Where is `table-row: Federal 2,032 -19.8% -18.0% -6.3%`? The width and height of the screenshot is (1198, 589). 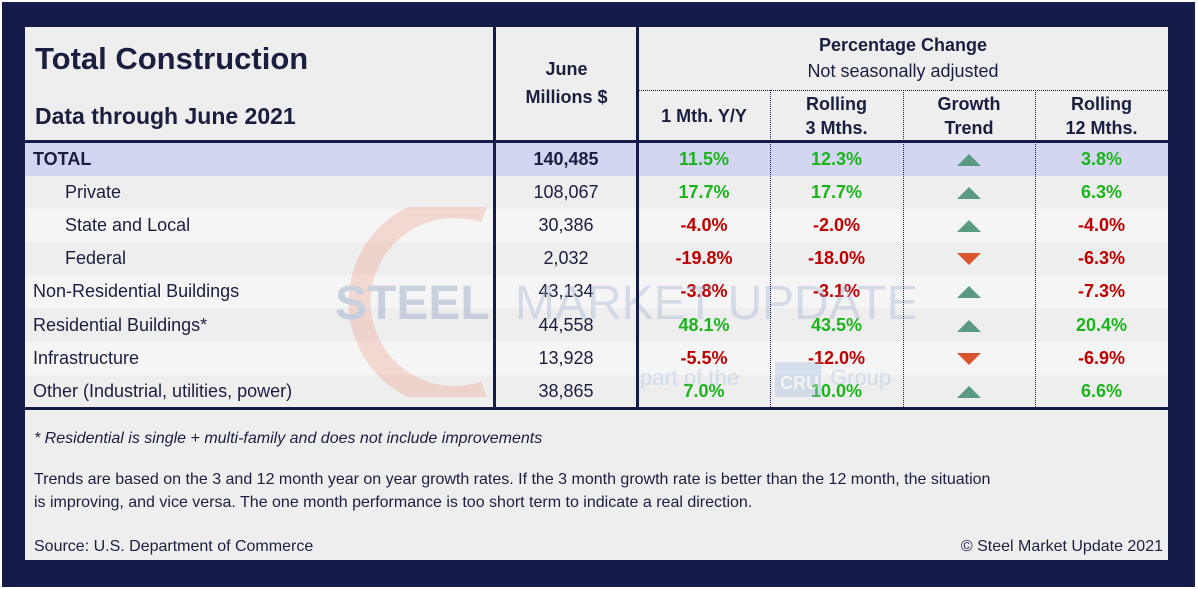 table-row: Federal 2,032 -19.8% -18.0% -6.3% is located at coordinates (596, 258).